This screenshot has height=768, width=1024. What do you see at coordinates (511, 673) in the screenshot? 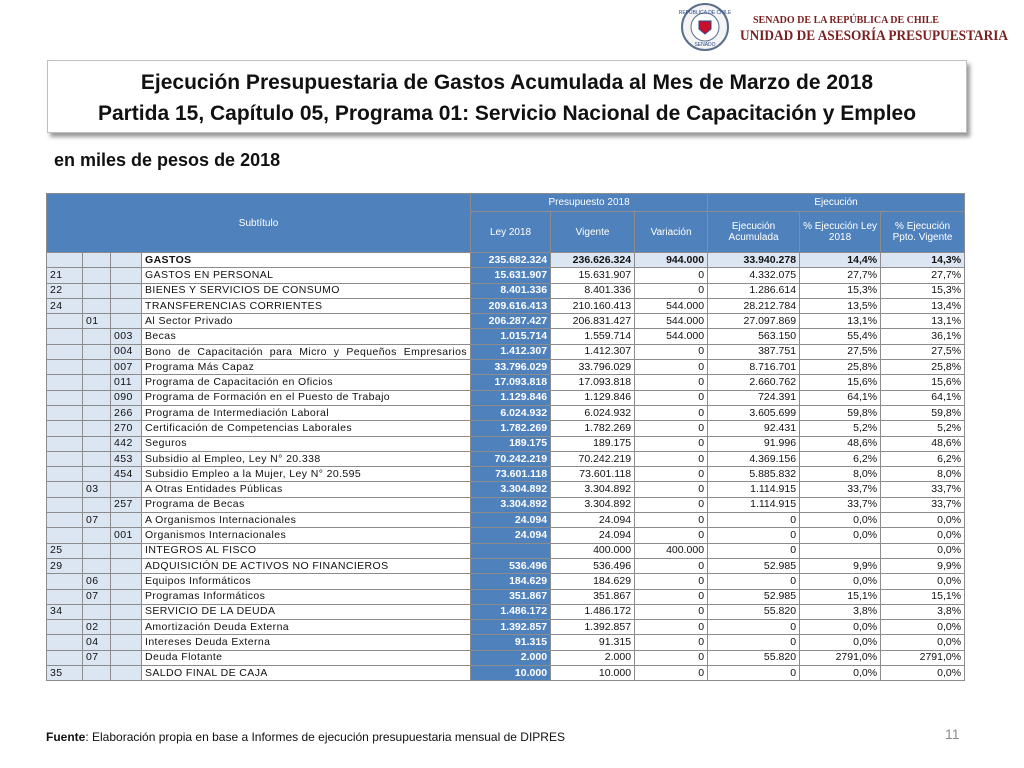
I see `ley-2018: 10.000` at bounding box center [511, 673].